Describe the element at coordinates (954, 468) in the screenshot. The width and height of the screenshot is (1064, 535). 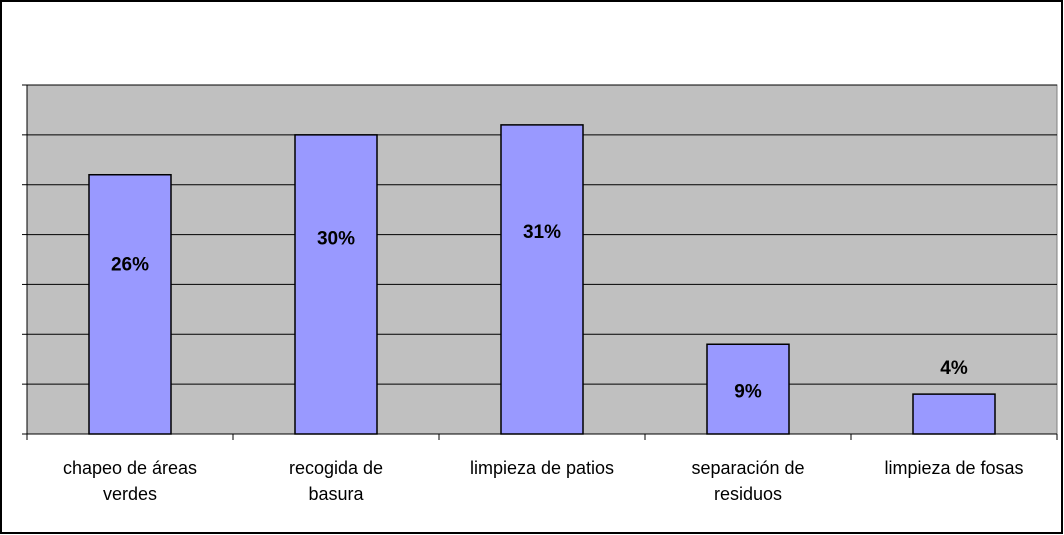
I see `x-tick-label: limpieza de fosas` at that location.